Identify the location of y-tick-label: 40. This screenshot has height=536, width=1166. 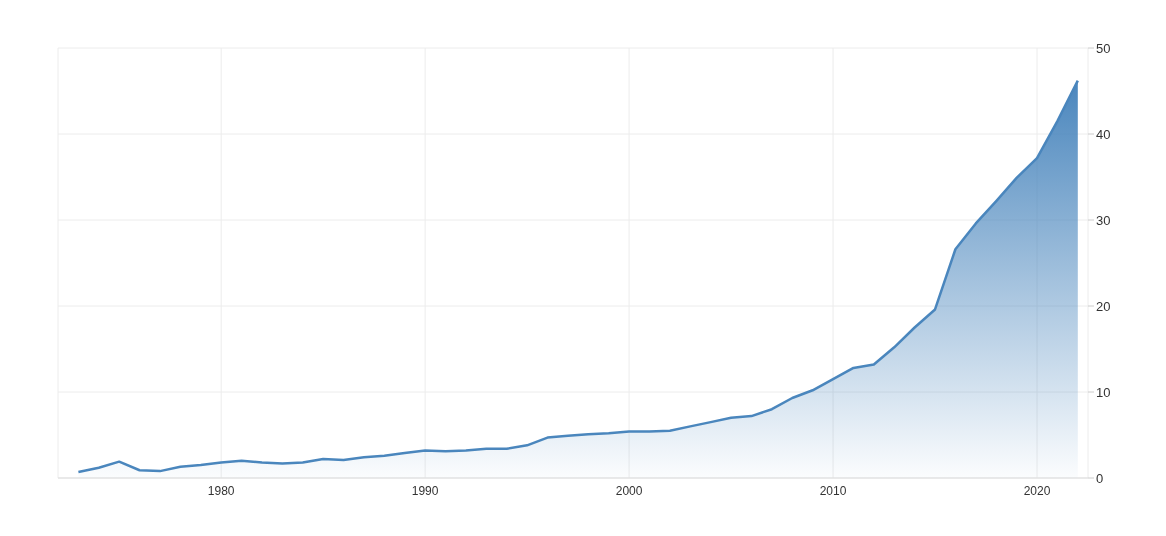
(1103, 134).